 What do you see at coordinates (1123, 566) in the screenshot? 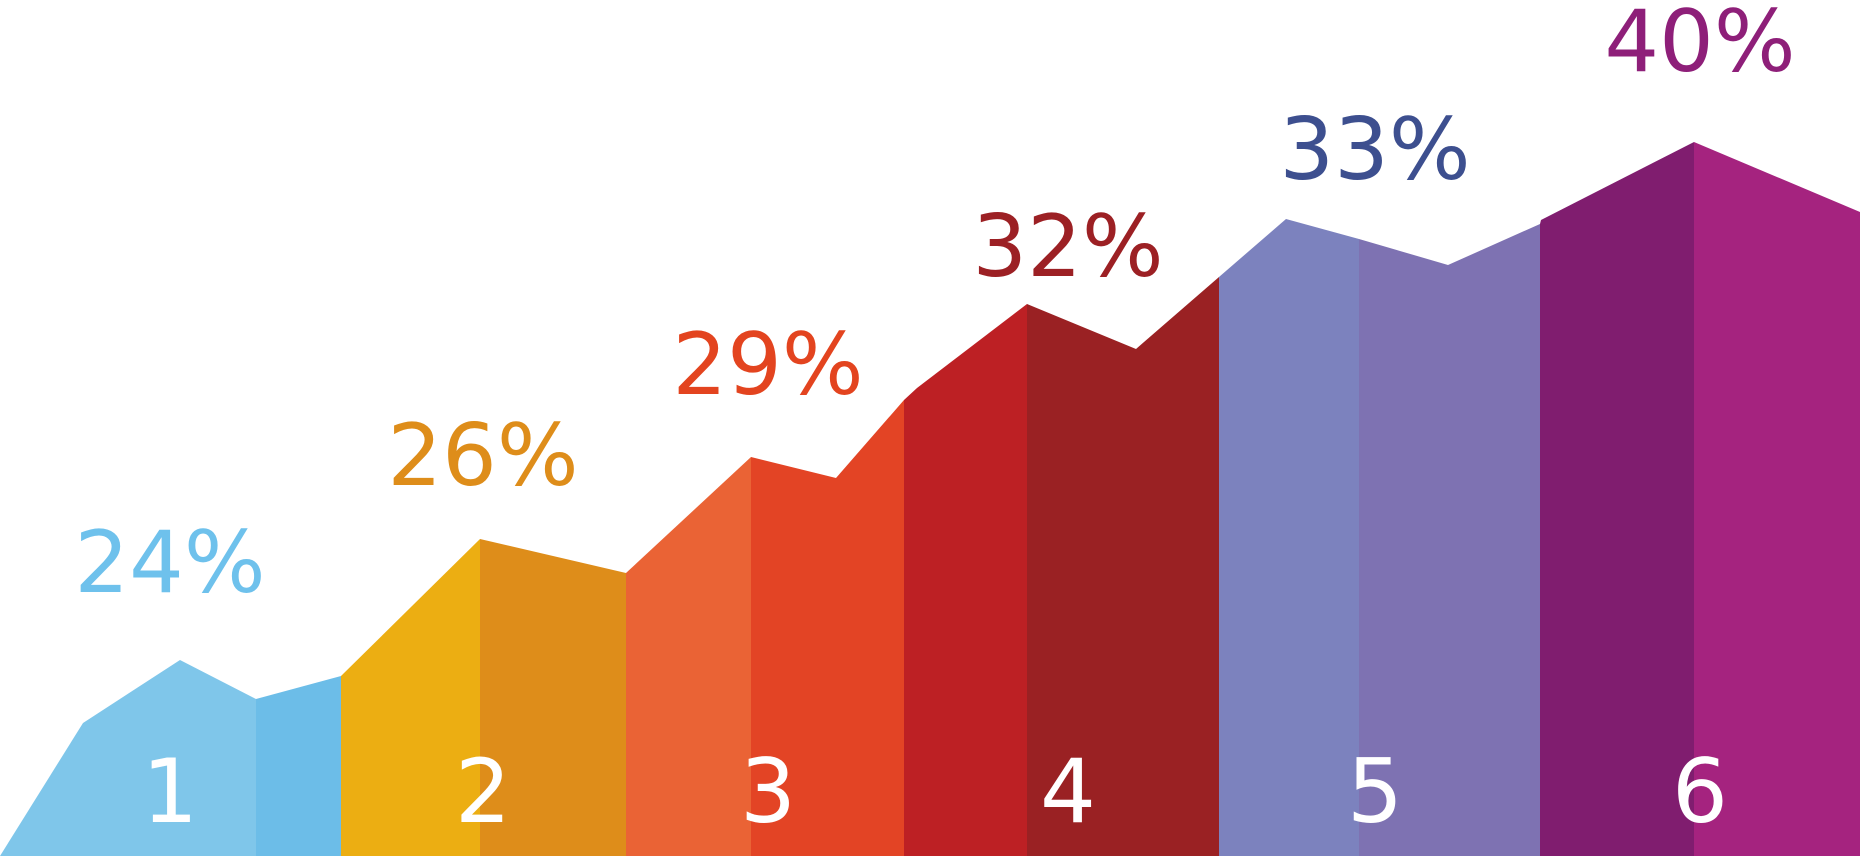
I see `segment-4-side-face` at bounding box center [1123, 566].